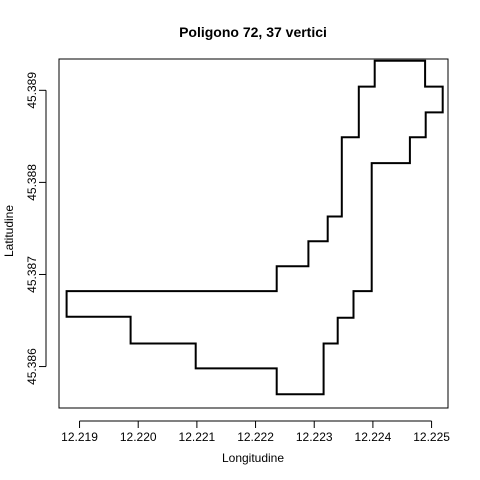 This screenshot has height=480, width=480. What do you see at coordinates (431, 437) in the screenshot?
I see `x-tick-label: 12.225` at bounding box center [431, 437].